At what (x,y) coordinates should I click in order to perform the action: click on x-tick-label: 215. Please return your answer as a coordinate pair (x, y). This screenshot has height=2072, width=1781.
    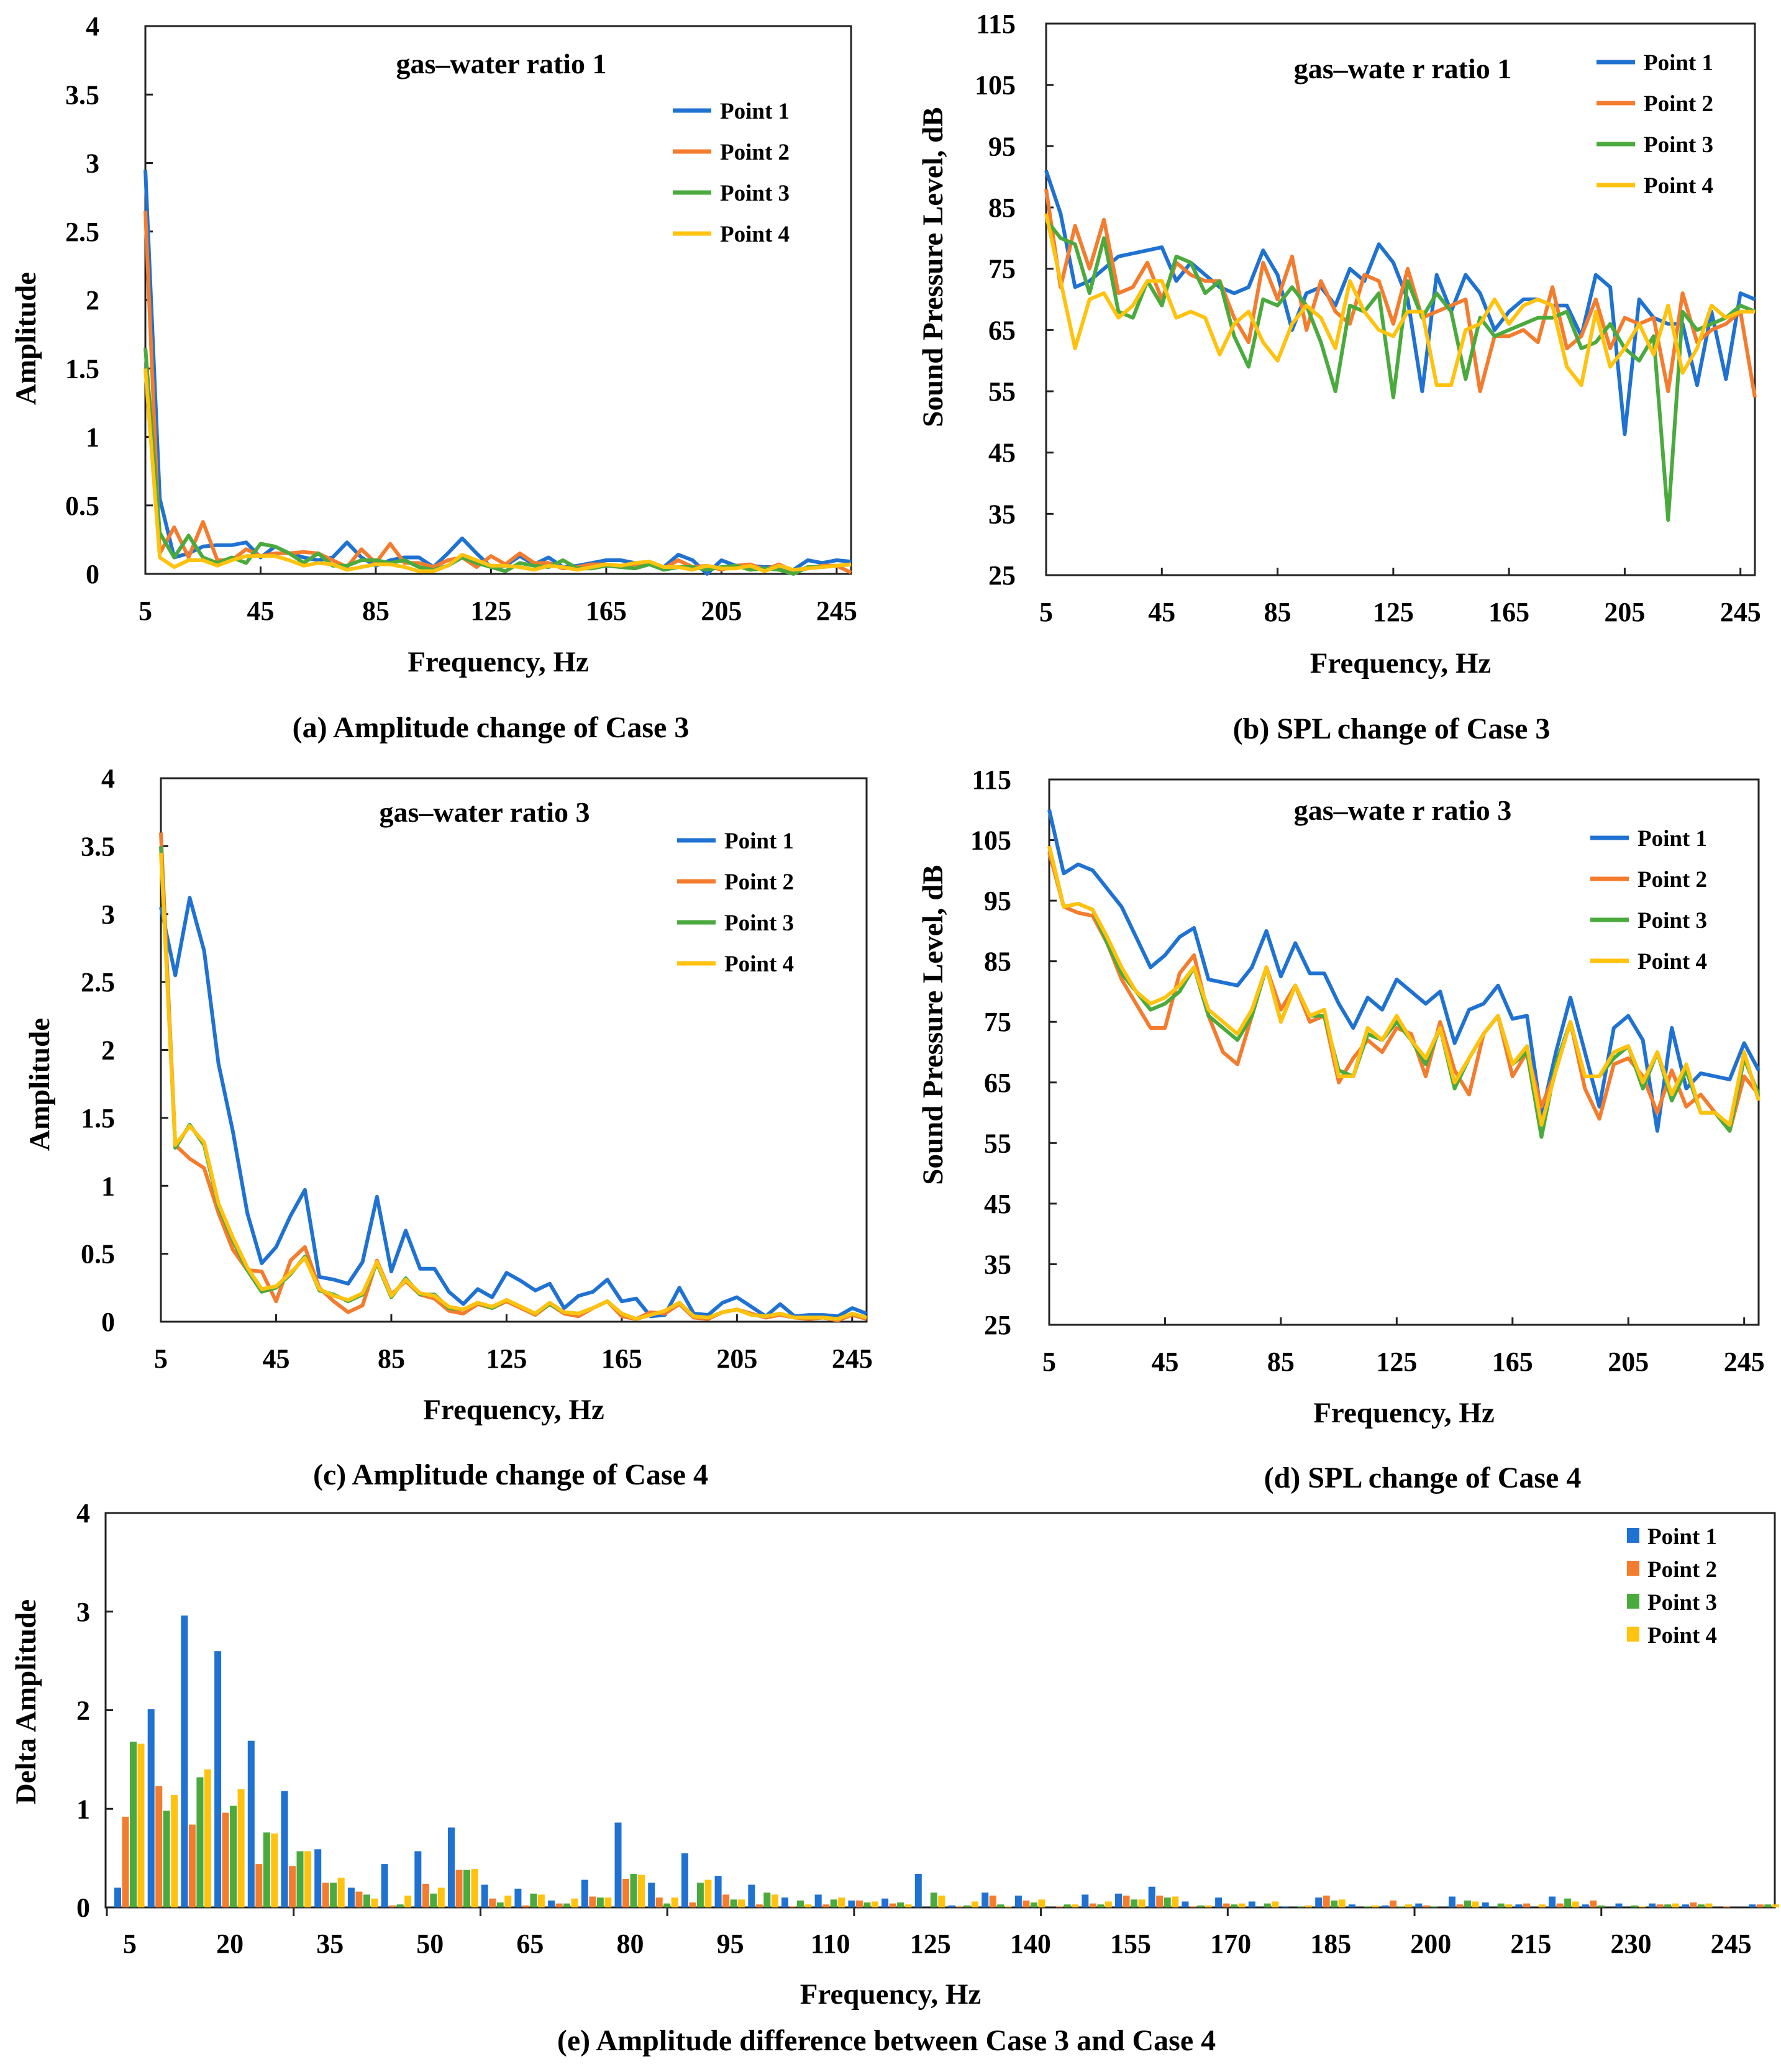
    Looking at the image, I should click on (1531, 1944).